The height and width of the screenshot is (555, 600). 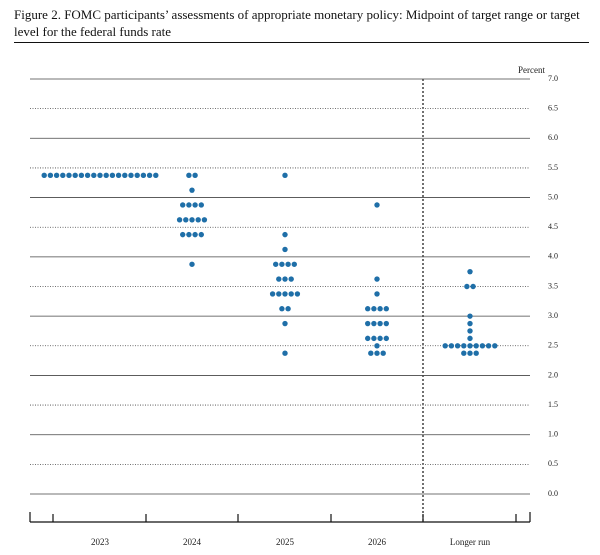 What do you see at coordinates (553, 78) in the screenshot?
I see `y-tick-label: 7.0` at bounding box center [553, 78].